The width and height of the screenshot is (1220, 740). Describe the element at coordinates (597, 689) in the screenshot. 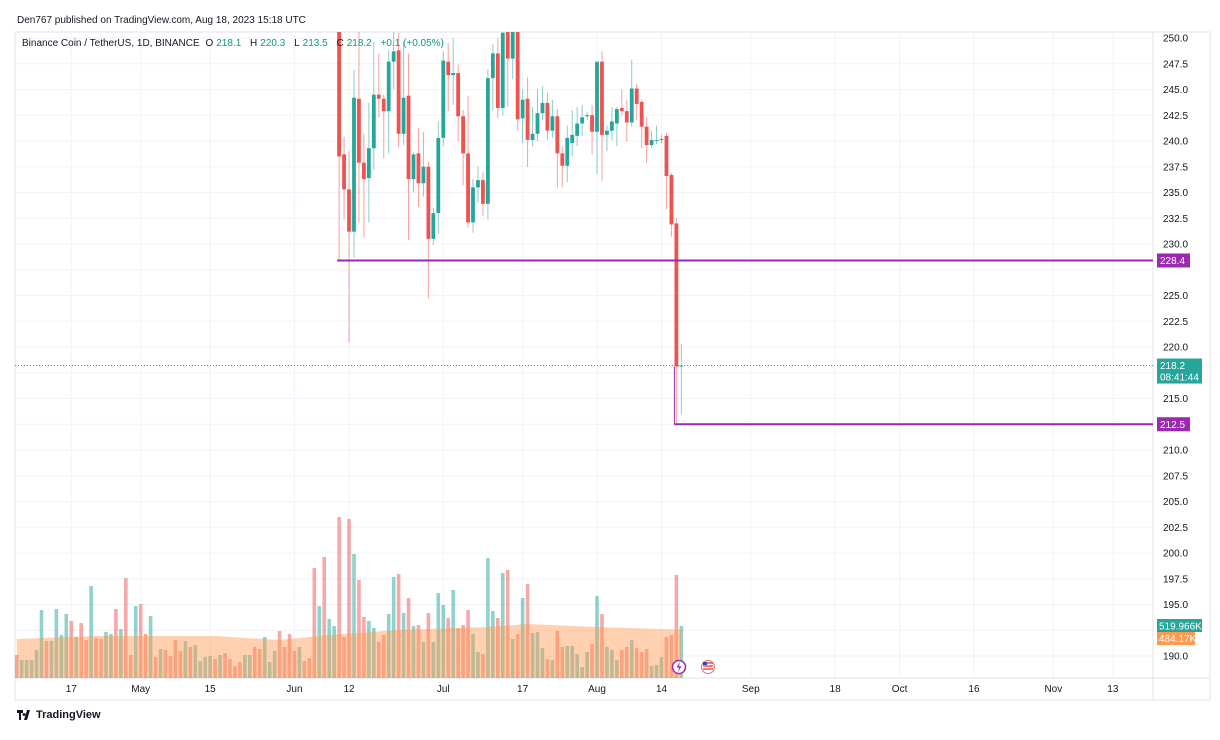

I see `time-tick-label: Aug` at that location.